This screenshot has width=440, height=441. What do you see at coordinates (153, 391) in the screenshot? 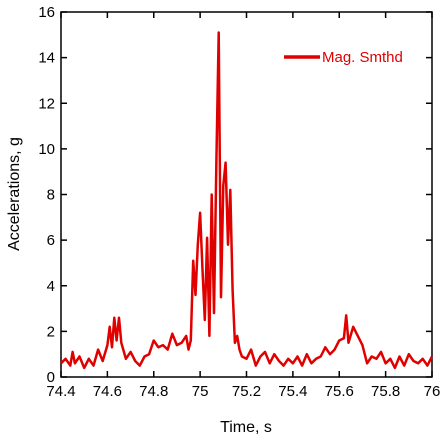
I see `x-tick-label: 74.8` at bounding box center [153, 391].